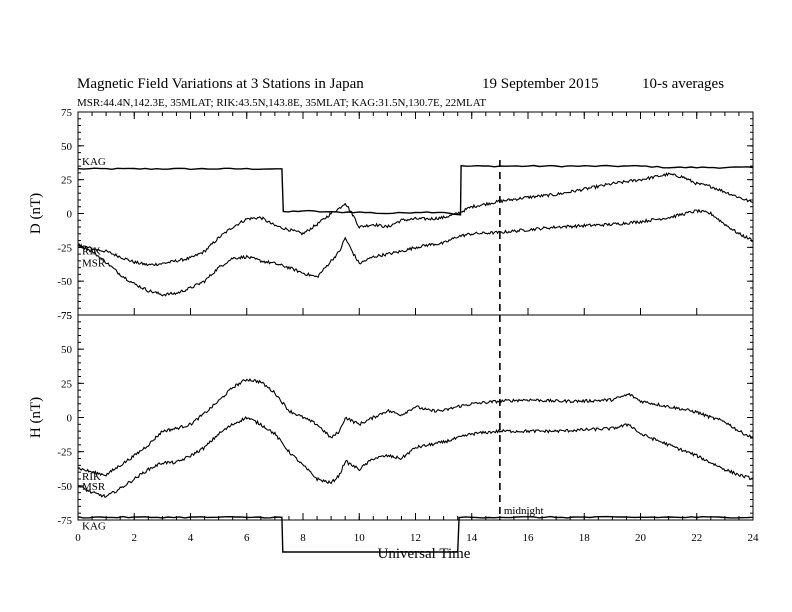 The width and height of the screenshot is (792, 612). Describe the element at coordinates (424, 554) in the screenshot. I see `x-axis-label: Universal Time` at that location.